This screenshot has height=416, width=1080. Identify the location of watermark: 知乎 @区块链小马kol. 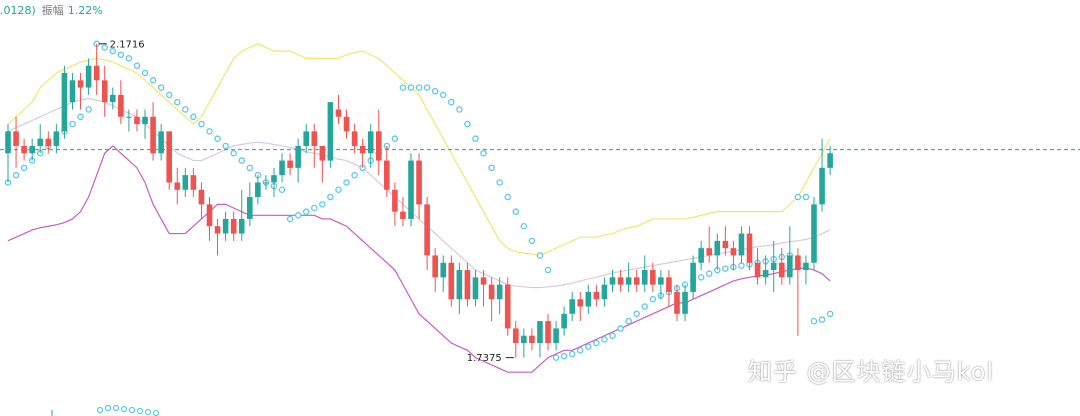
(871, 372).